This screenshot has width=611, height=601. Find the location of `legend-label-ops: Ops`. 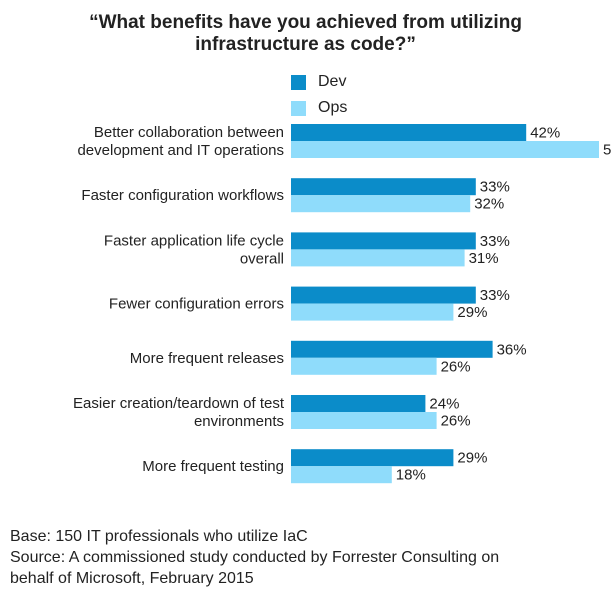

legend-label-ops: Ops is located at coordinates (333, 107).